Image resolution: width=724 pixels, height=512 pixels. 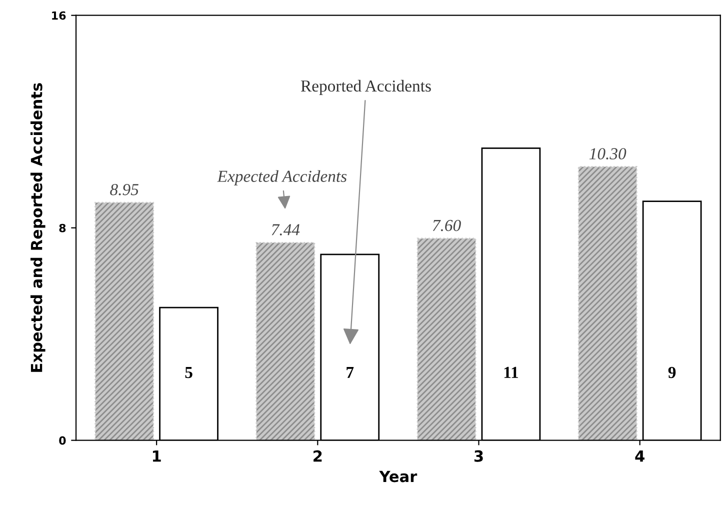 What do you see at coordinates (365, 88) in the screenshot?
I see `annotation: Reported Accidents` at bounding box center [365, 88].